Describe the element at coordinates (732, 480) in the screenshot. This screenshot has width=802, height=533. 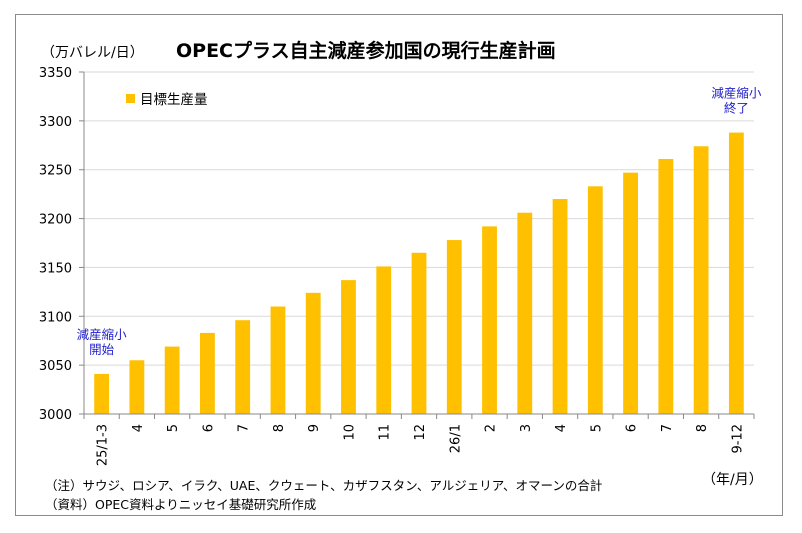
I see `x-axis-unit-label: （年/月）` at that location.